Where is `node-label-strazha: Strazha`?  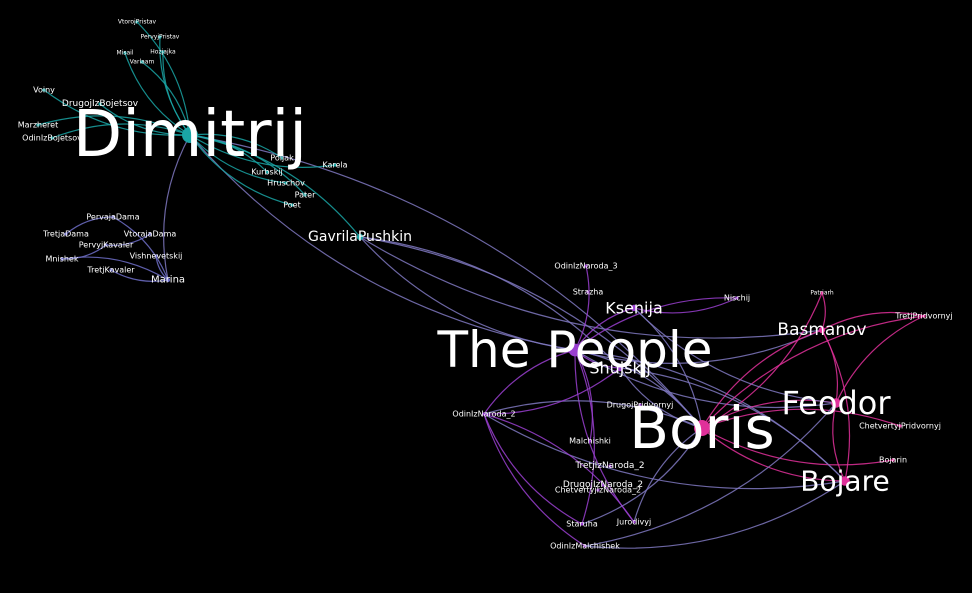
node-label-strazha: Strazha is located at coordinates (588, 292).